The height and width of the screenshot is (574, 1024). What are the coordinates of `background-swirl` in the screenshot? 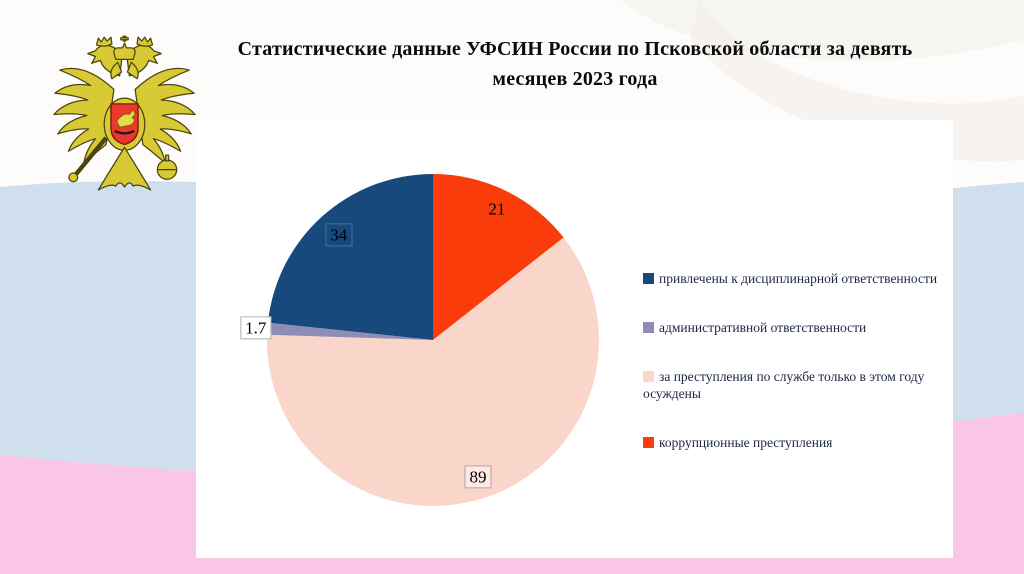 It's located at (822, 30).